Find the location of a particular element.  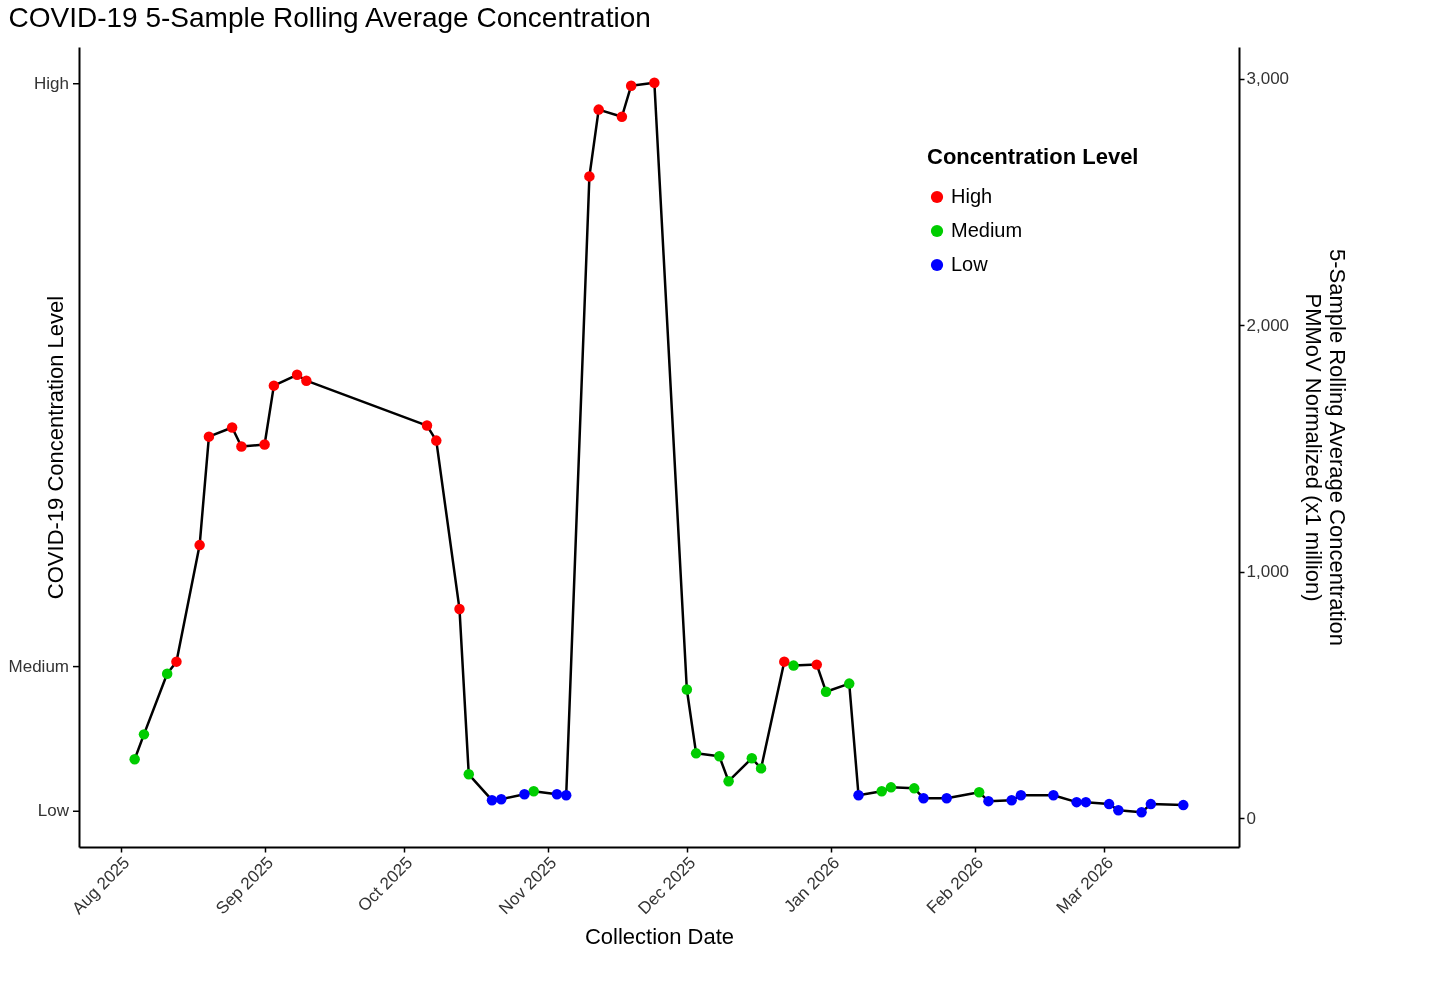

ref-line-label: Medium is located at coordinates (38, 666).